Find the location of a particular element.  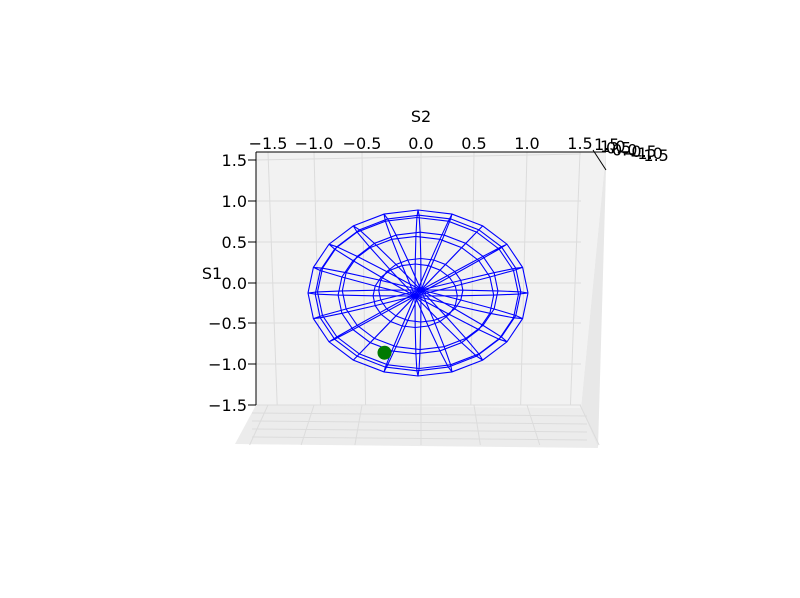

y-tick-label: 1.0 is located at coordinates (234, 201).